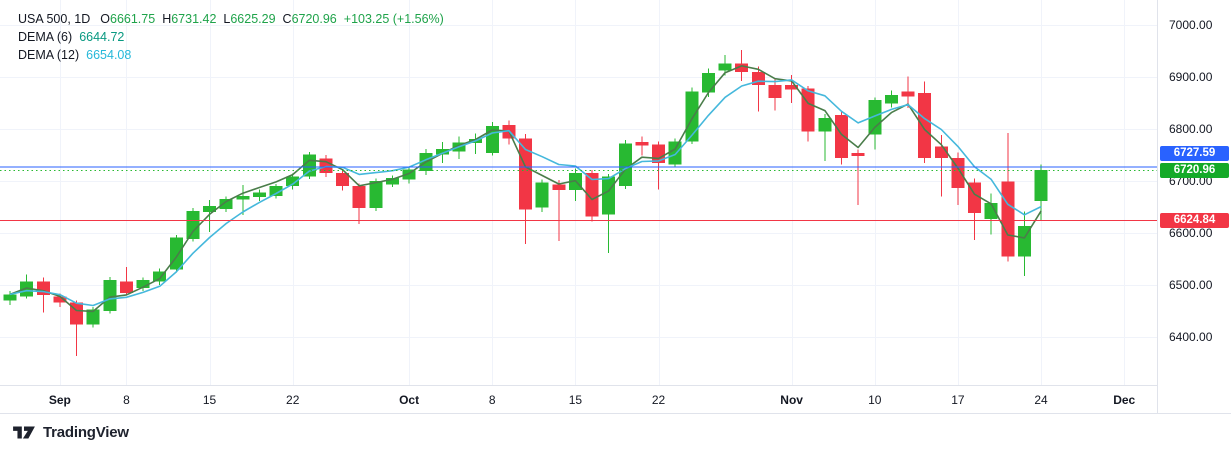 The image size is (1231, 452). Describe the element at coordinates (791, 400) in the screenshot. I see `time-tick-label: Nov` at that location.